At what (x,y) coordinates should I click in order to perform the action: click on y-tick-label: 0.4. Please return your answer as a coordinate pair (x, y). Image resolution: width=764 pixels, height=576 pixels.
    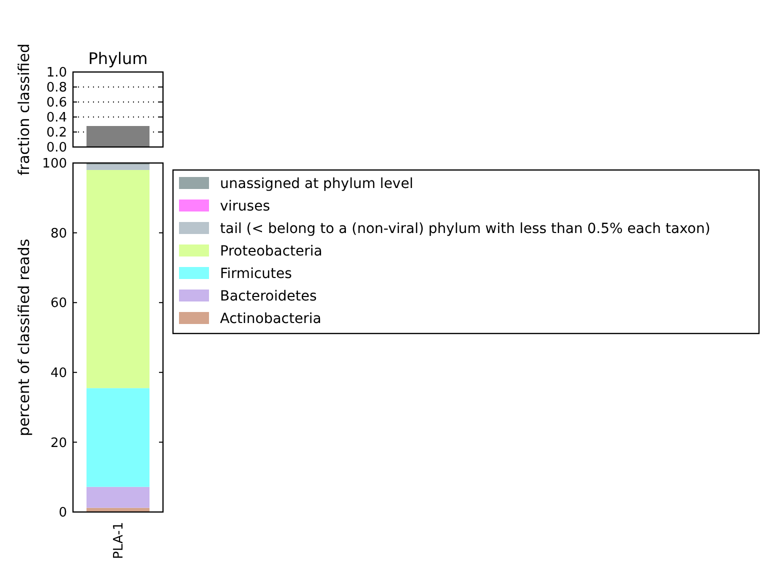
    Looking at the image, I should click on (56, 118).